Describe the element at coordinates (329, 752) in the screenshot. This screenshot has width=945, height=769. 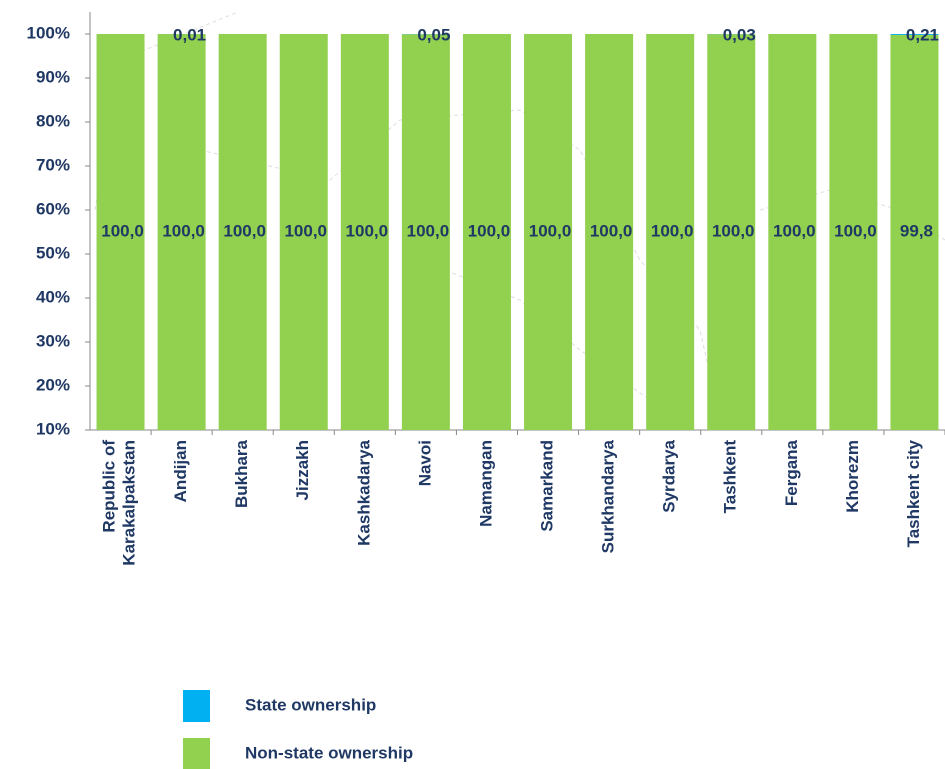
I see `legend-label: Non-state ownership` at that location.